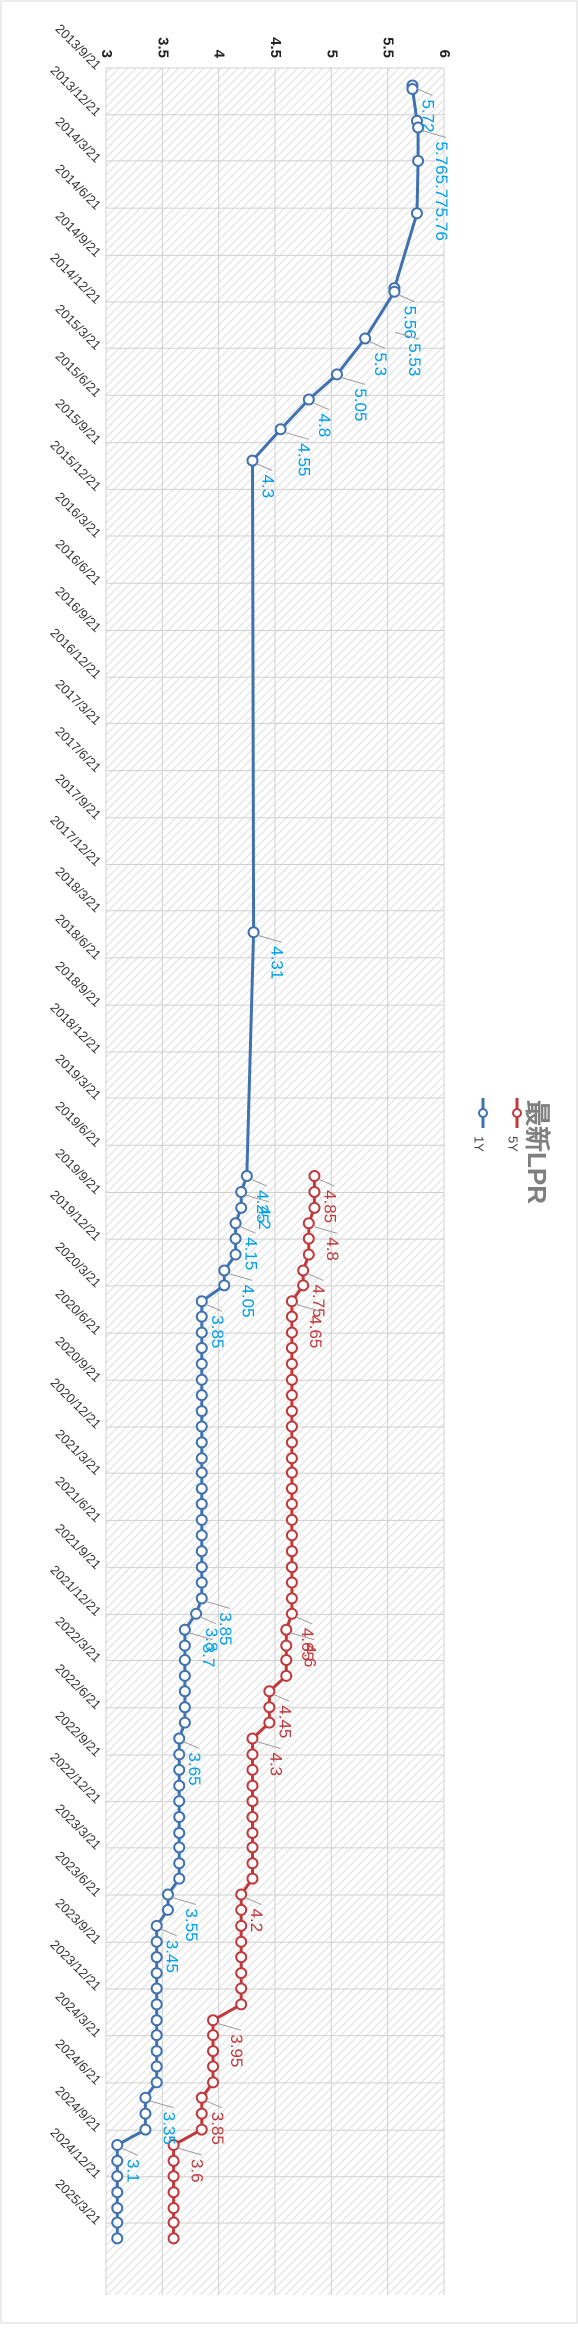  Describe the element at coordinates (537, 1152) in the screenshot. I see `chart-title: 最新LPR` at that location.